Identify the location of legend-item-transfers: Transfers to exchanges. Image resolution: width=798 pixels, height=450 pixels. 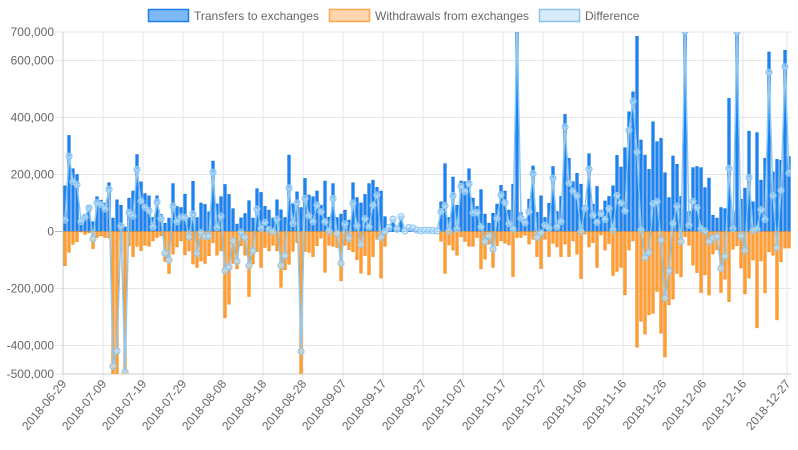
(233, 15).